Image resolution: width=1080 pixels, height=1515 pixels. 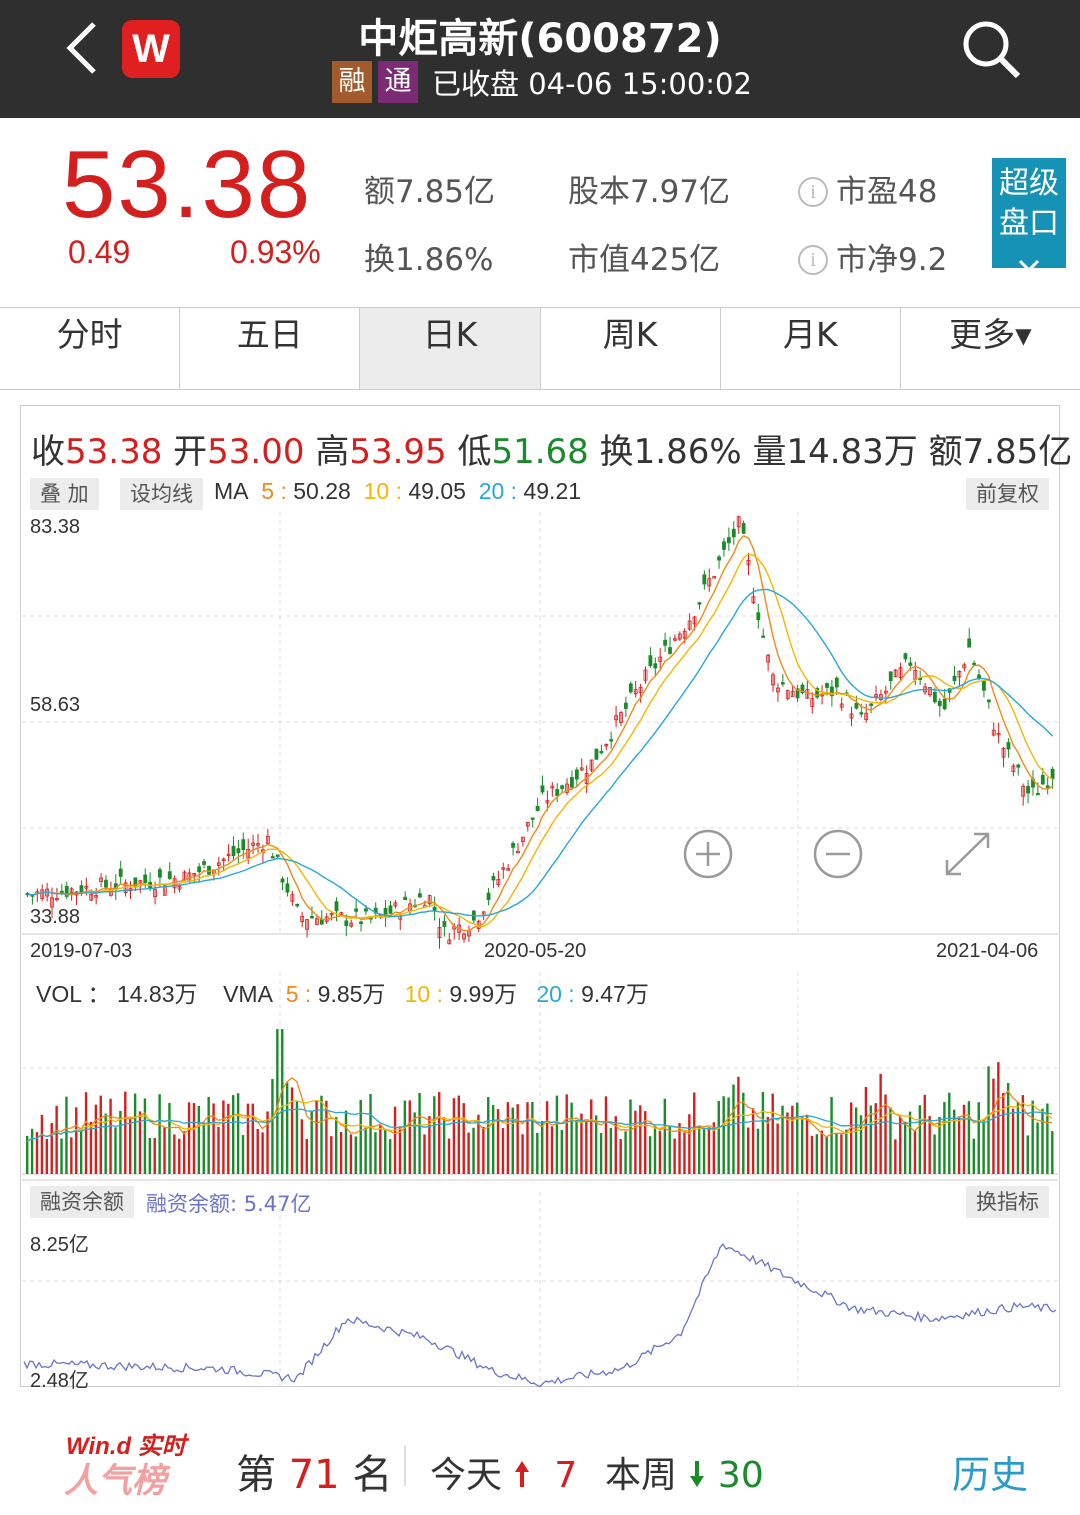 What do you see at coordinates (151, 49) in the screenshot?
I see `app-logo-icon: W` at bounding box center [151, 49].